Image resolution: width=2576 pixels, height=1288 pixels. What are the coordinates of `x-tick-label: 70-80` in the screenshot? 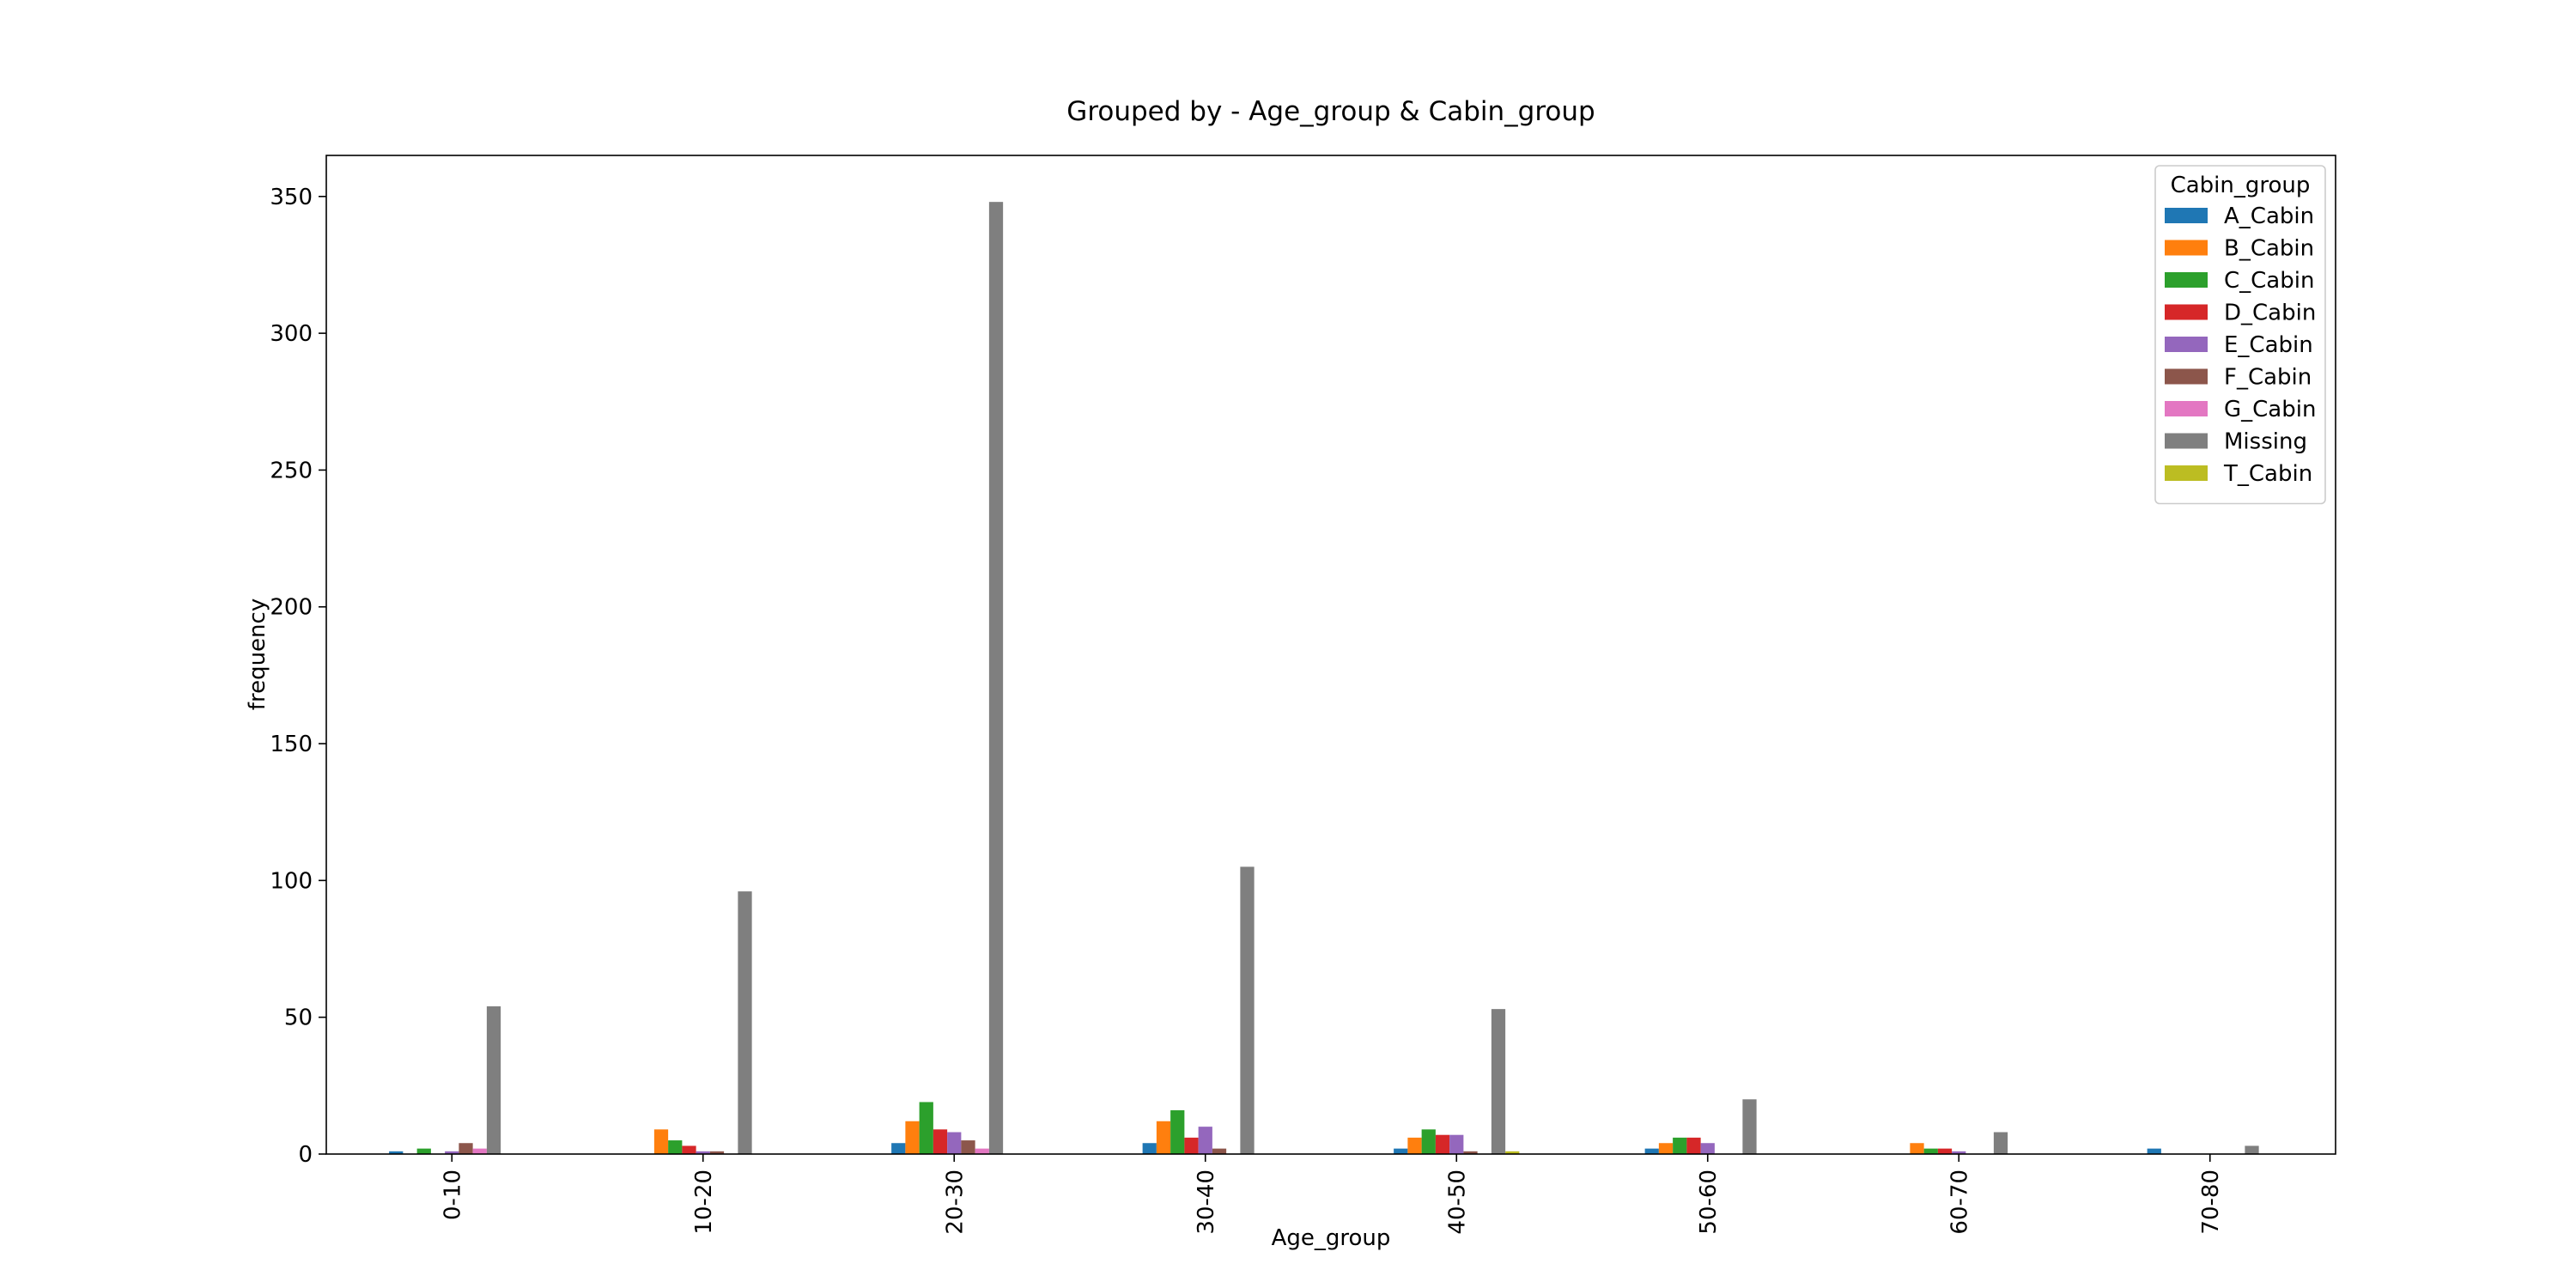 It's located at (2211, 1202).